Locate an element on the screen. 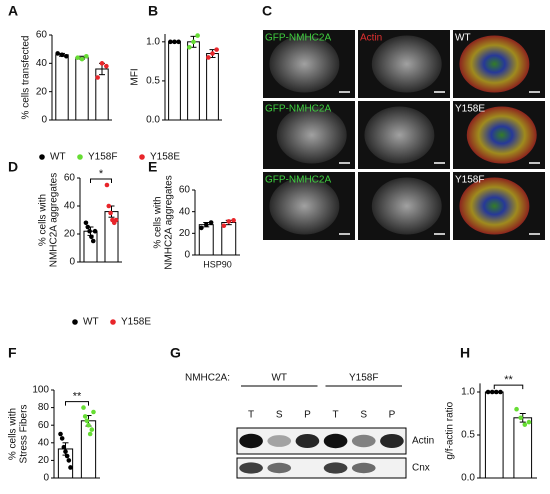 This screenshot has height=494, width=550. lane-label: T is located at coordinates (251, 415).